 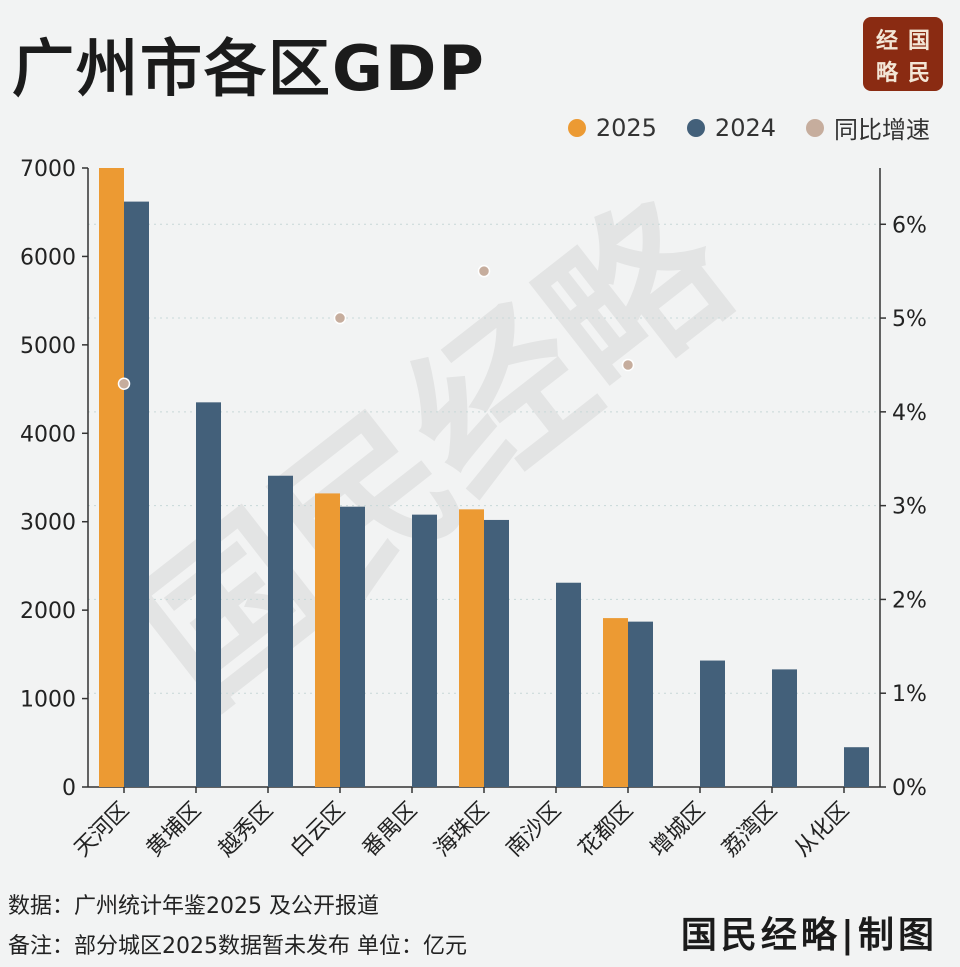 I want to click on legend-label-growth: 同比增速, so click(x=882, y=130).